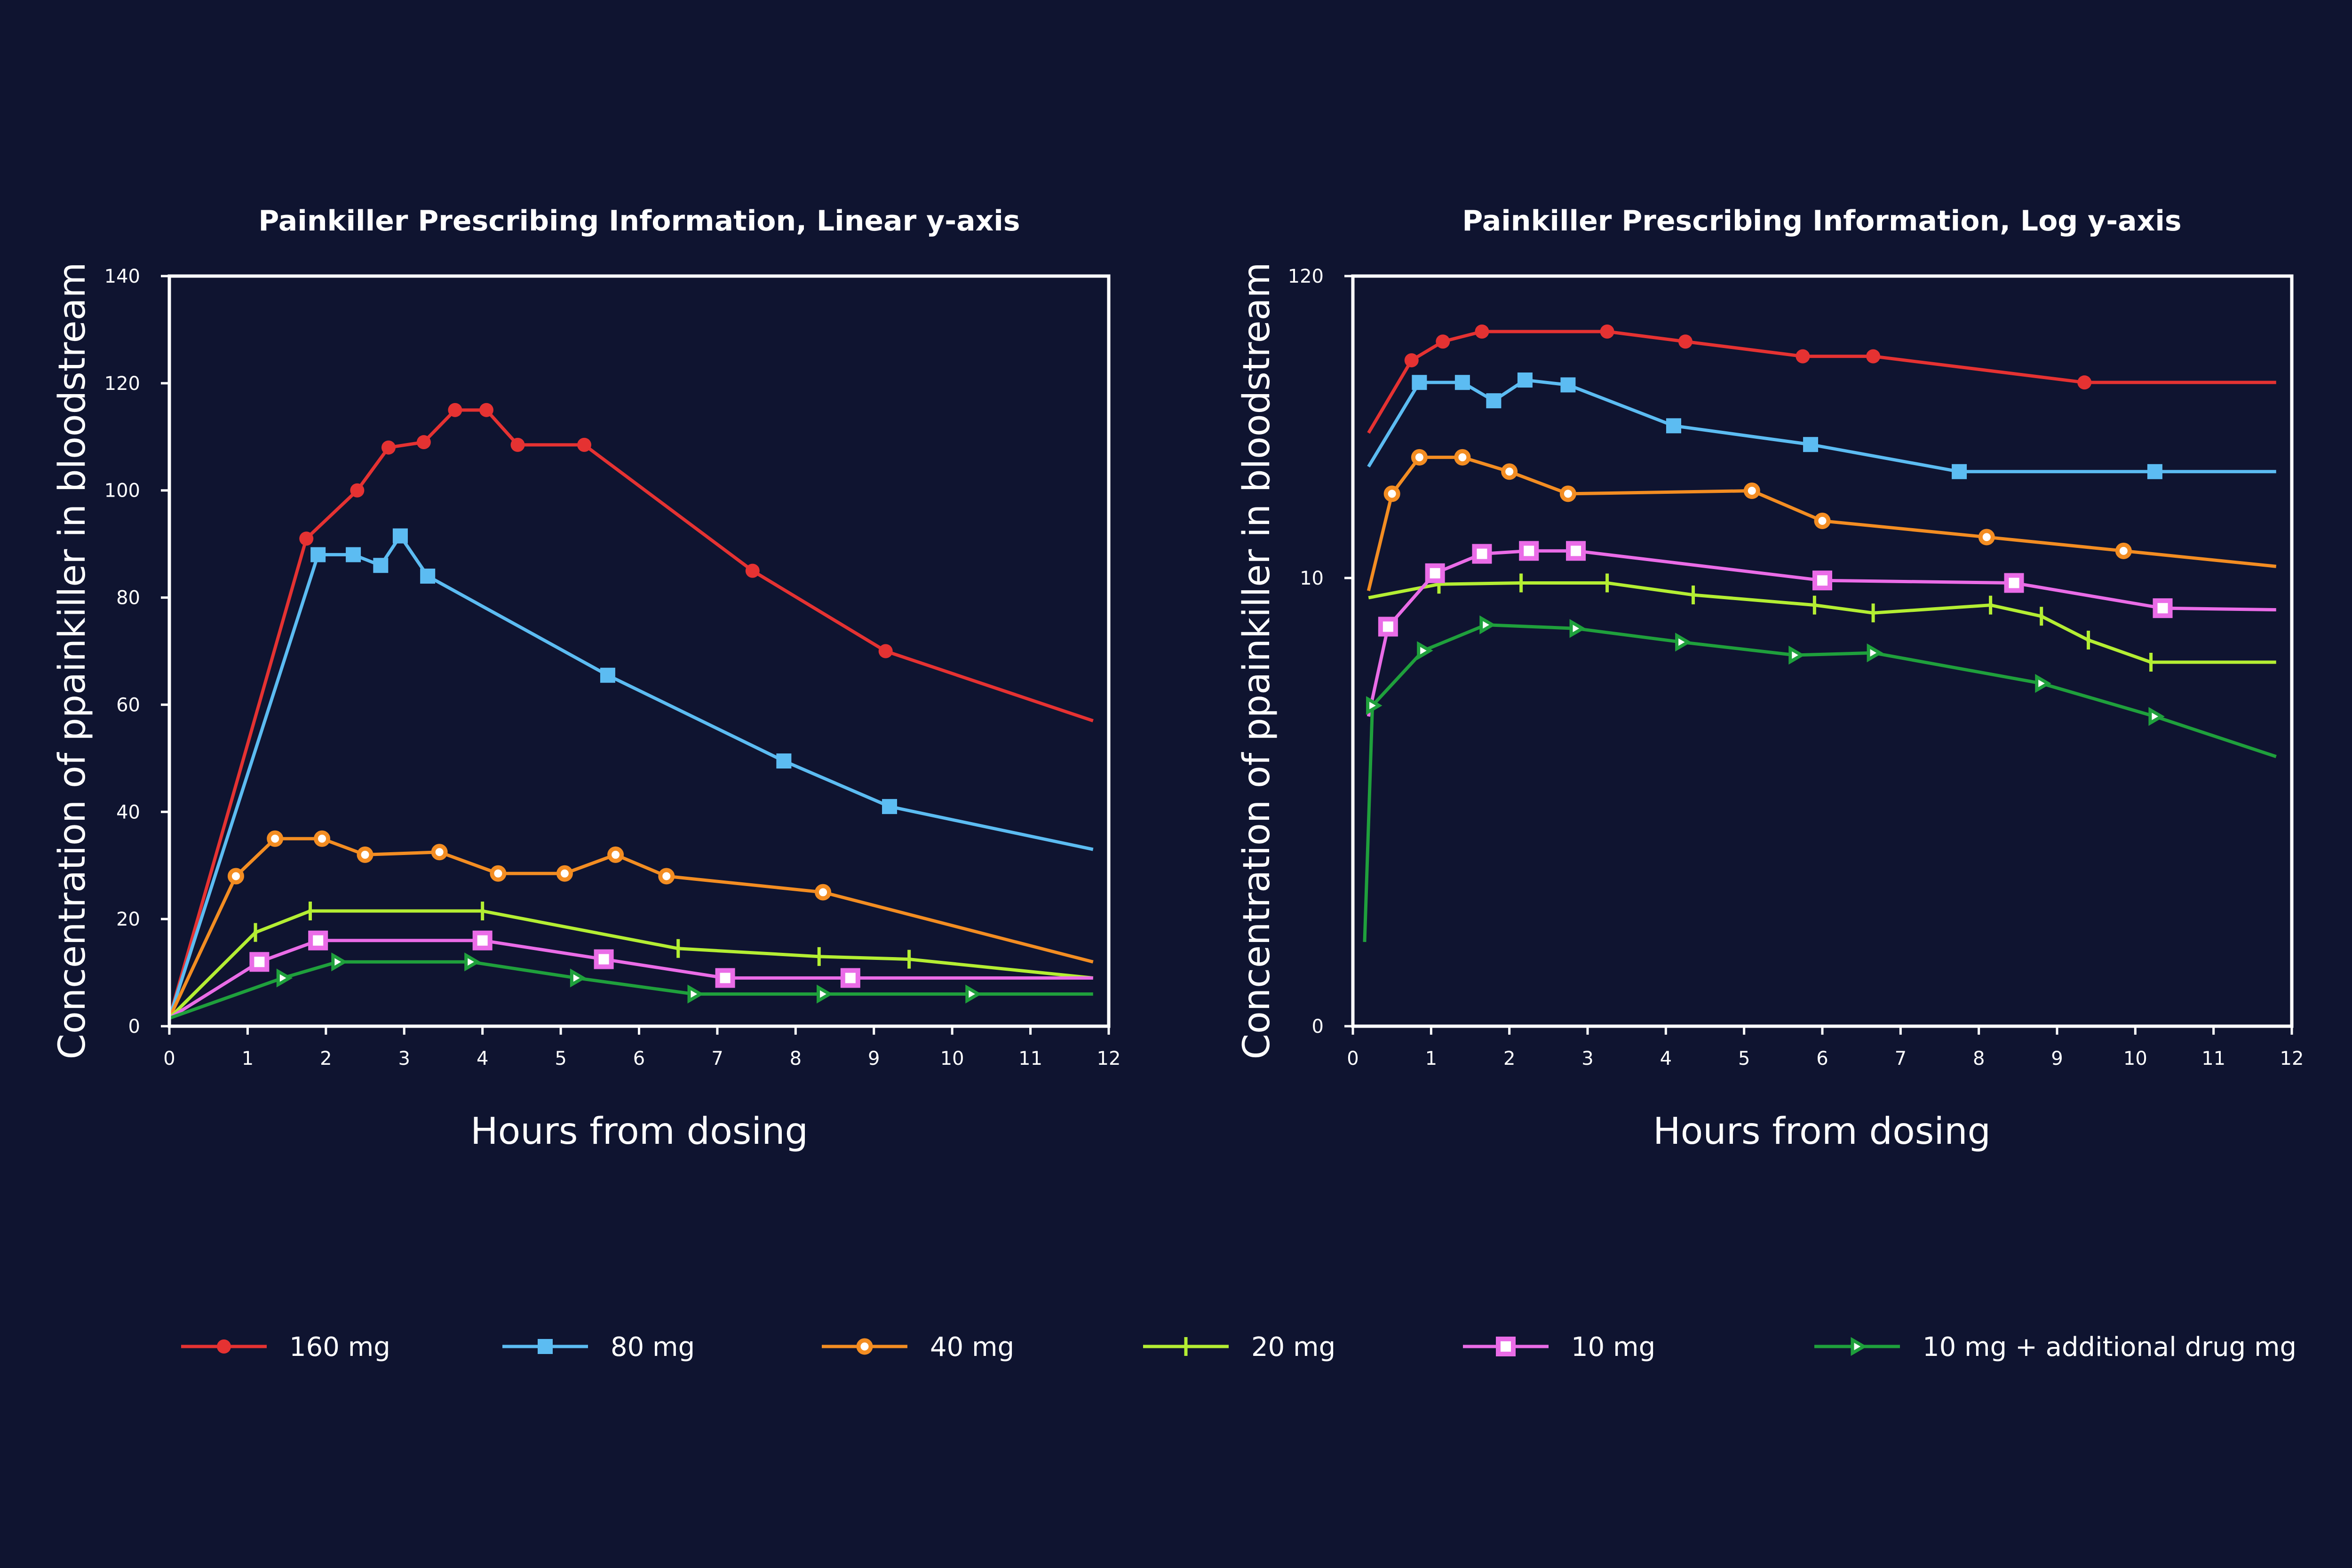  I want to click on legend-label: 40 mg, so click(972, 1347).